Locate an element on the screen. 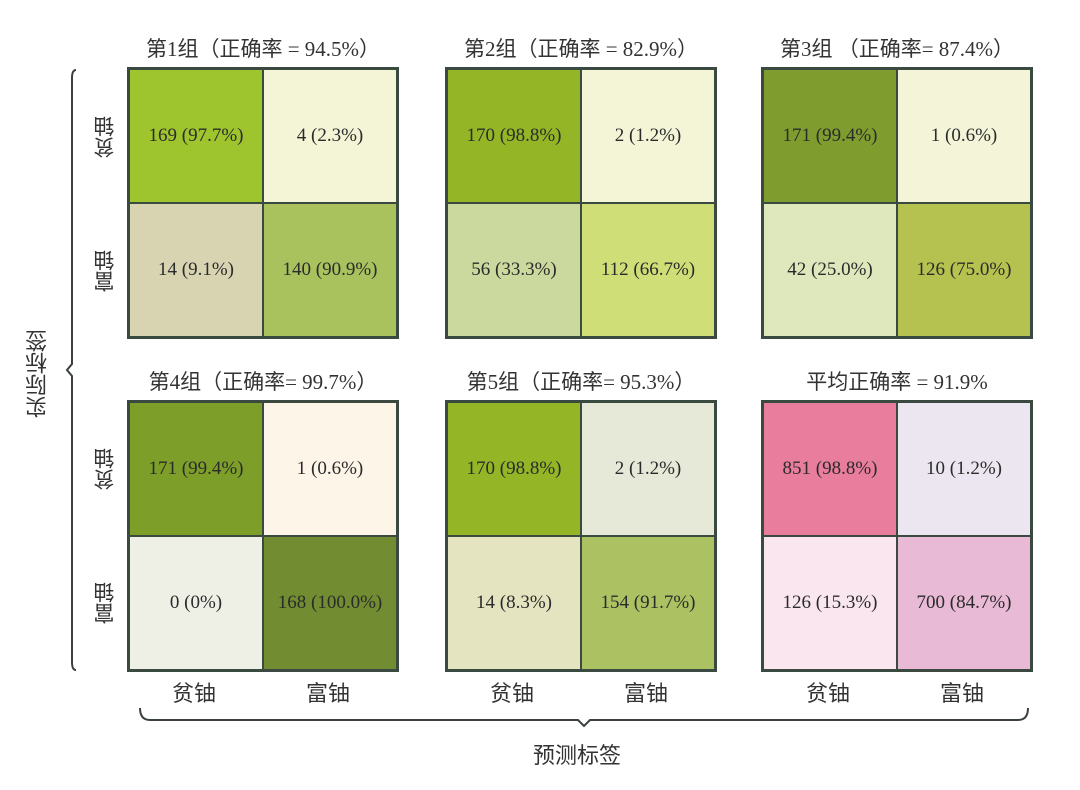 The height and width of the screenshot is (790, 1080). panel-title: 第3组 （正确率= 87.4%） is located at coordinates (897, 49).